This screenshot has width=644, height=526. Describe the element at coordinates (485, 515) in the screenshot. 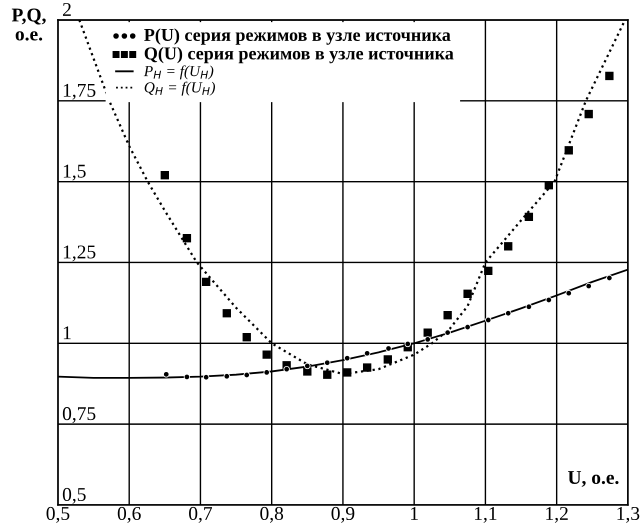

I see `x-tick-label: 1,1` at that location.